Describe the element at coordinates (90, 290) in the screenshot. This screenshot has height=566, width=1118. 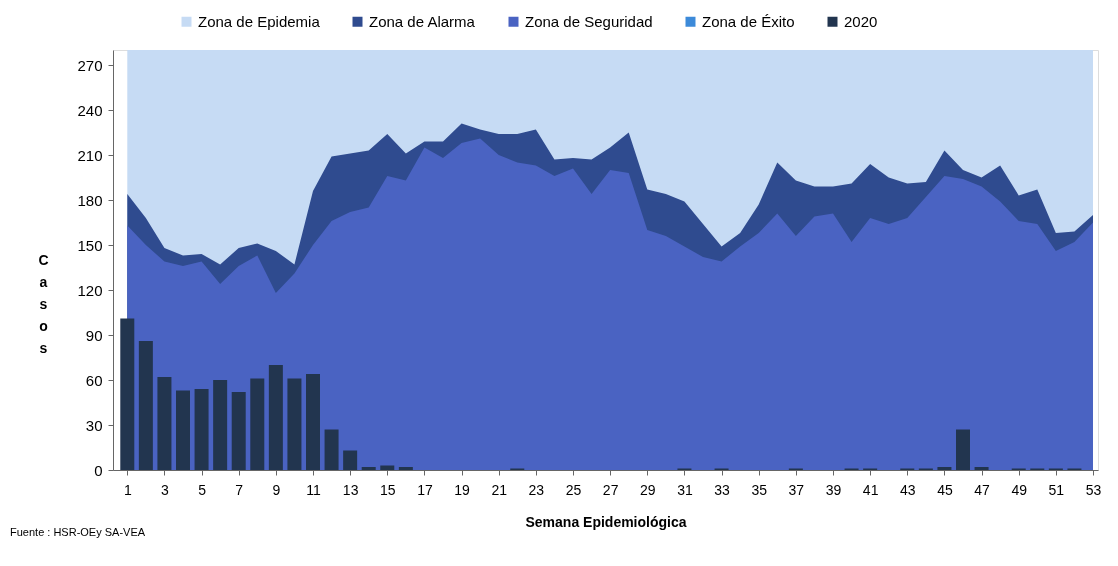
I see `y-tick-label: 120` at that location.